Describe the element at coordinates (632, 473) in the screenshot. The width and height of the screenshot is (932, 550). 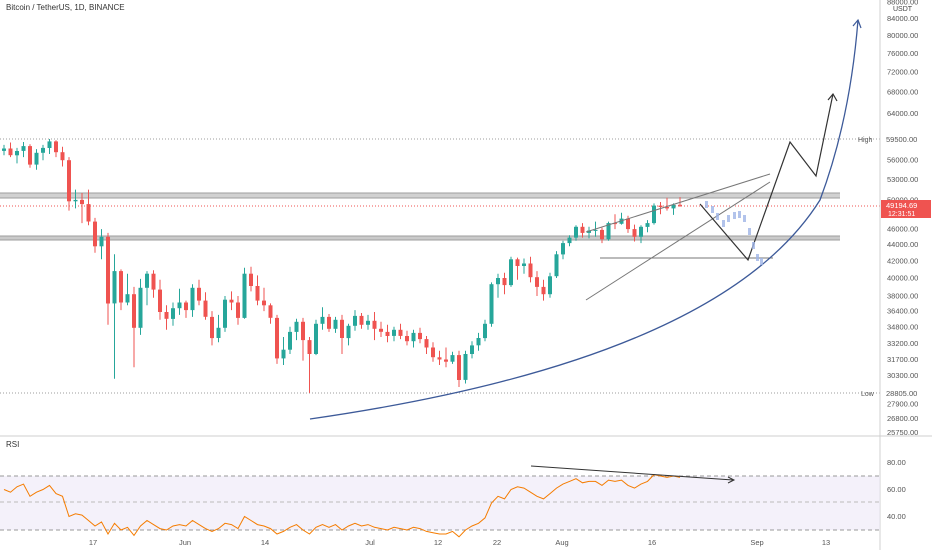
I see `rsi-divergence-line` at that location.